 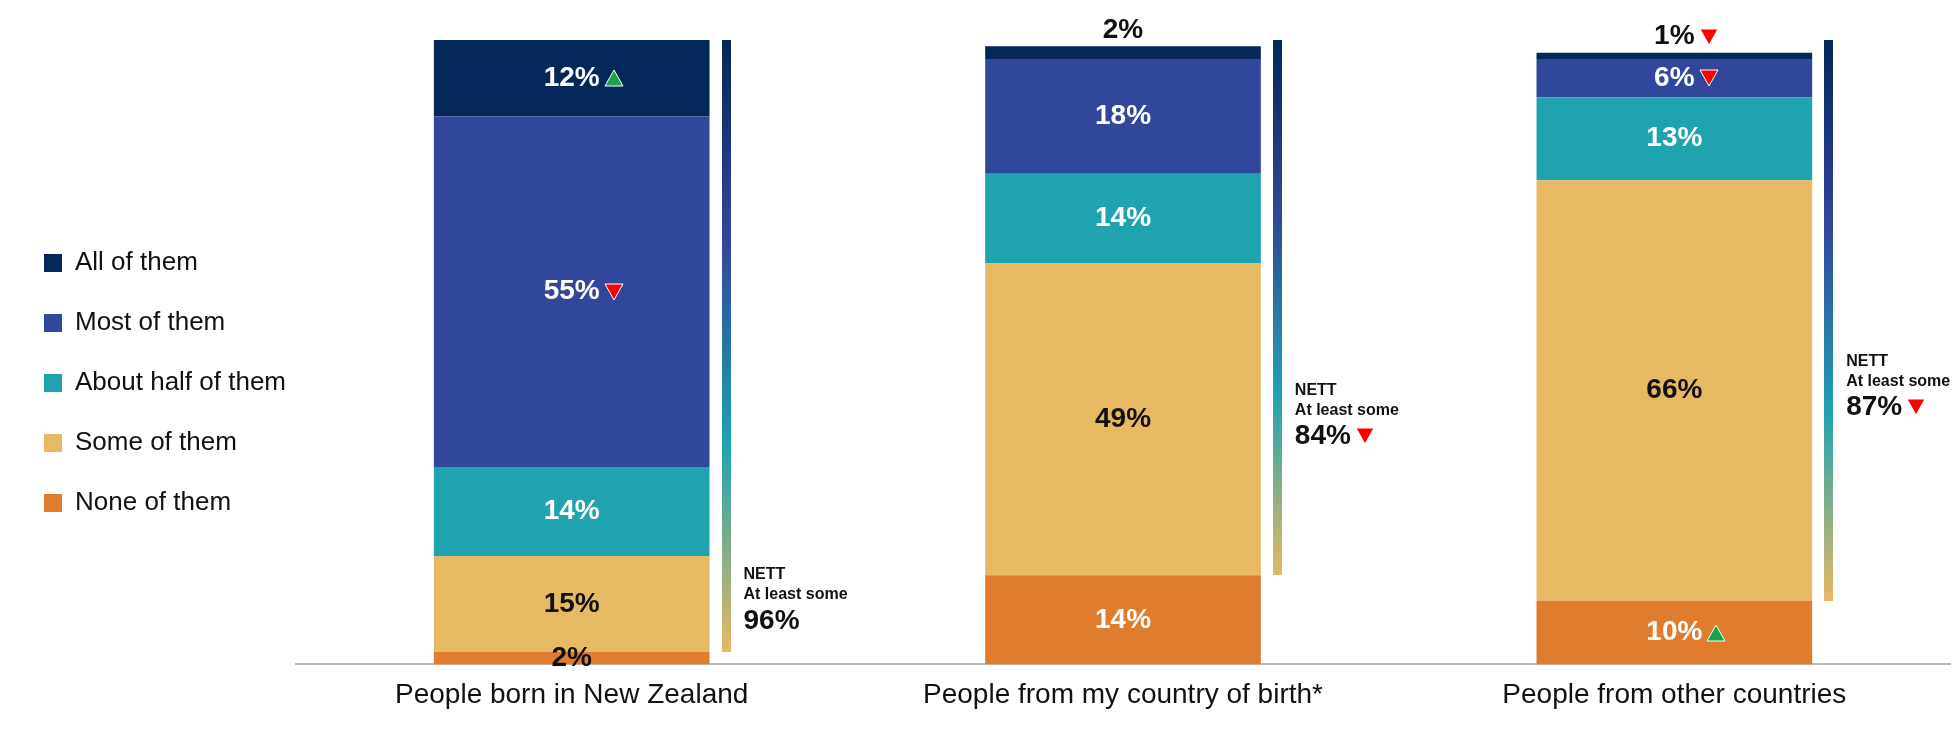 I want to click on data-label: 15%, so click(x=571, y=602).